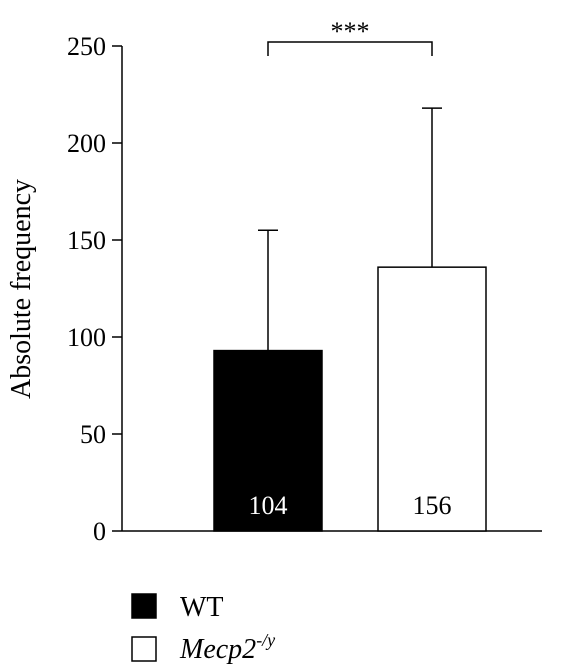 This screenshot has width=572, height=668. I want to click on y-tick-label: 150, so click(86, 240).